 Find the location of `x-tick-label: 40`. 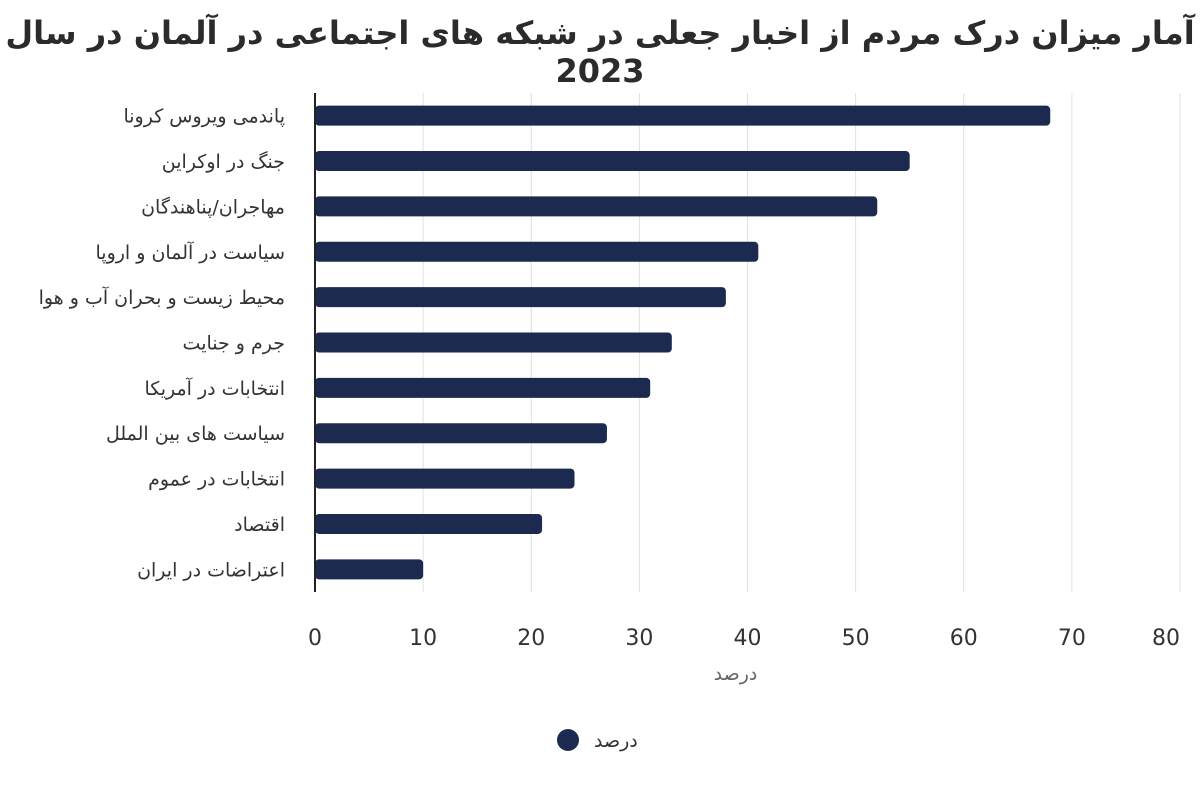

x-tick-label: 40 is located at coordinates (748, 638).